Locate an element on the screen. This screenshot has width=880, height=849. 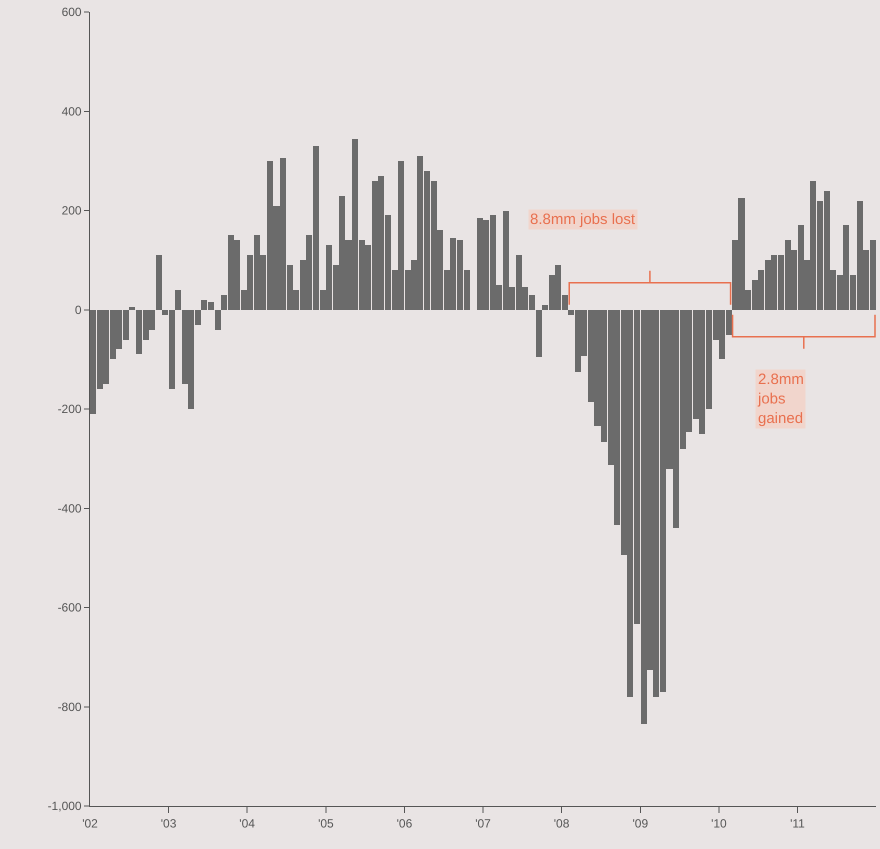
y-tick-label: 600 is located at coordinates (72, 12).